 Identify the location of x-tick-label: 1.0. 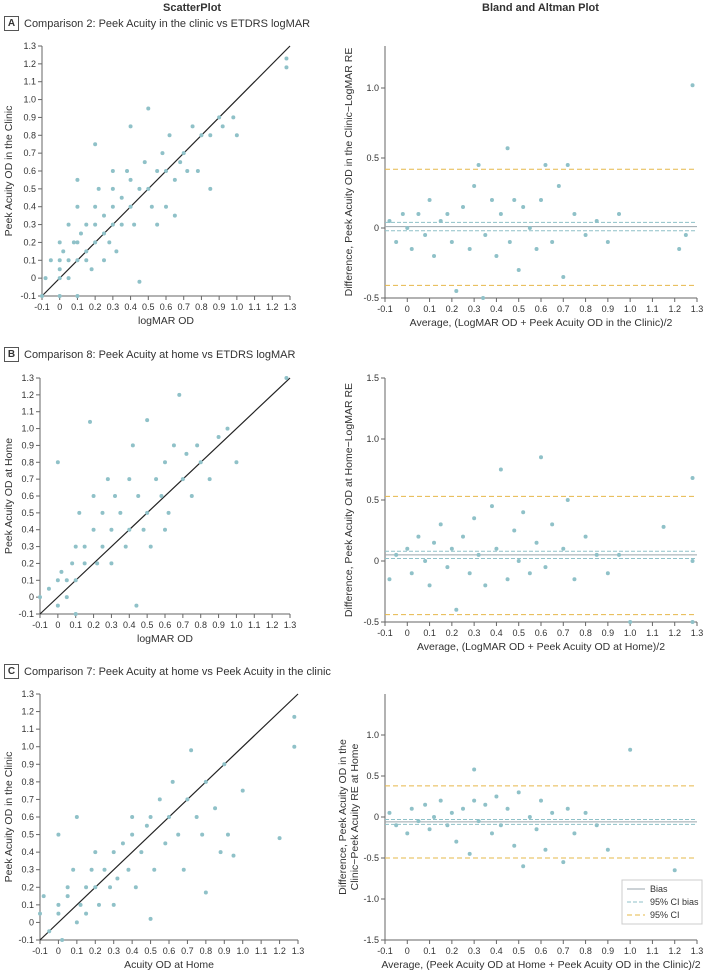
(630, 951).